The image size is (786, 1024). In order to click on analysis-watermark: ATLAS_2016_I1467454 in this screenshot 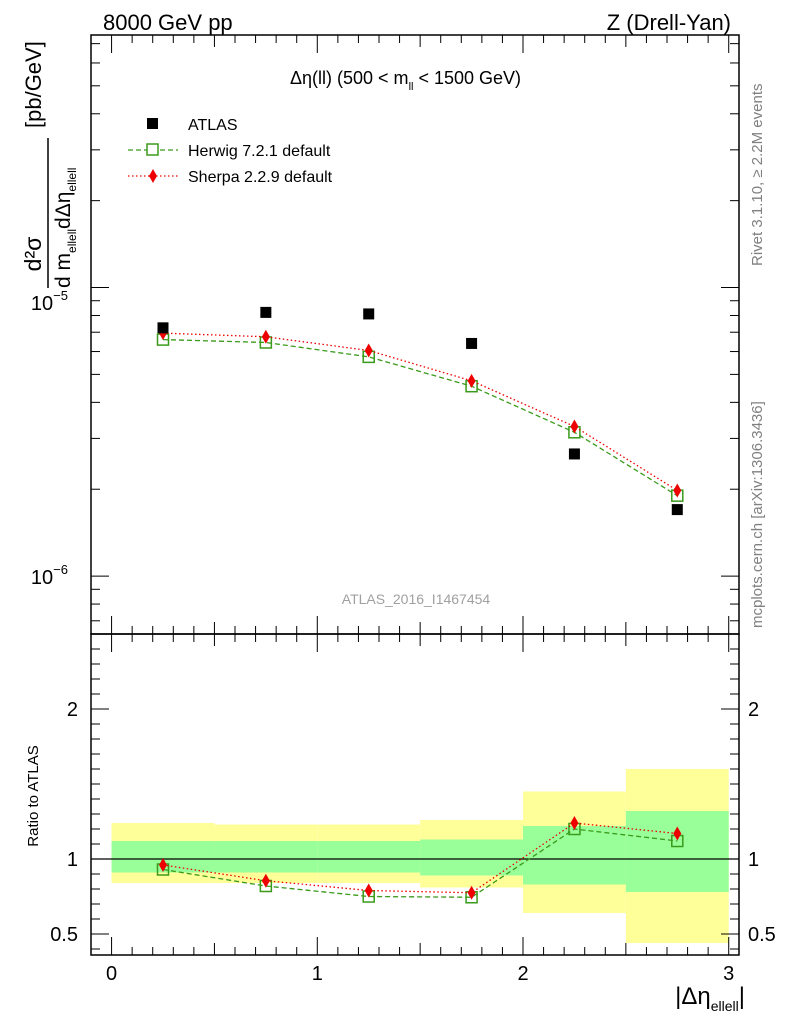, I will do `click(416, 599)`.